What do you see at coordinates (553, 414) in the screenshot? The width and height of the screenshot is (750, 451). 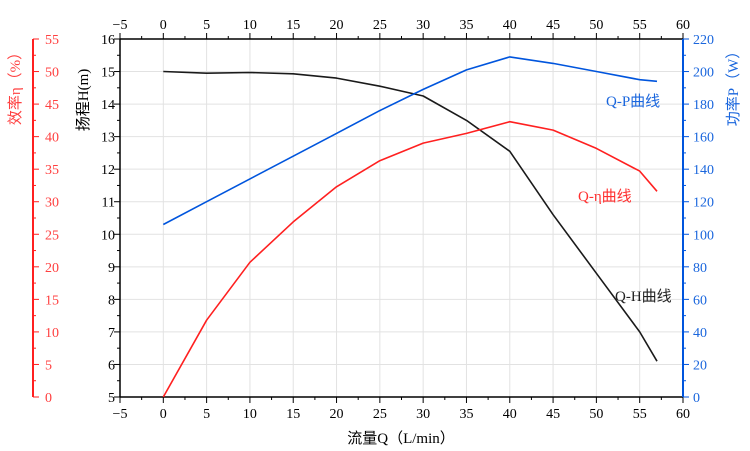 I see `x-tick-label: 45` at bounding box center [553, 414].